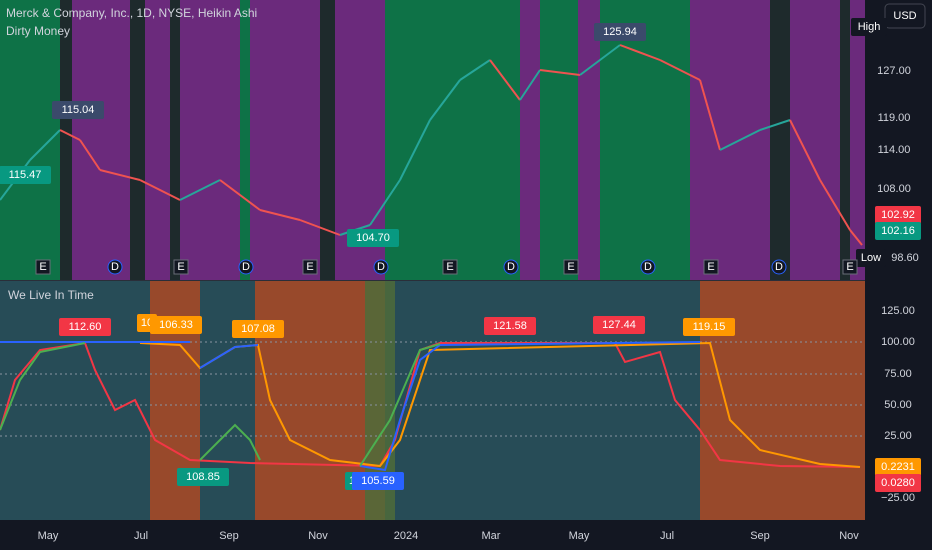  Describe the element at coordinates (51, 295) in the screenshot. I see `indicator-title: We Live In Time` at that location.